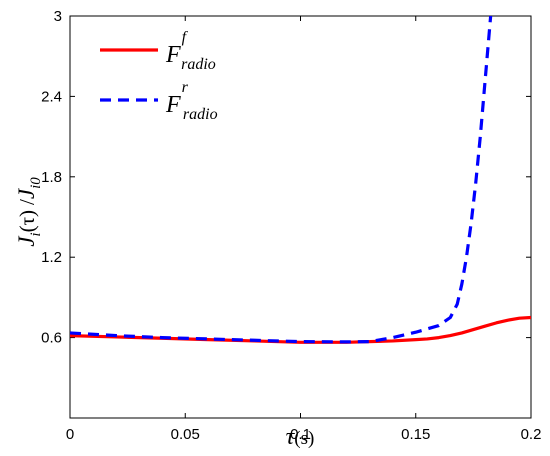  I want to click on legend: Ff radio Fr radio, so click(159, 76).